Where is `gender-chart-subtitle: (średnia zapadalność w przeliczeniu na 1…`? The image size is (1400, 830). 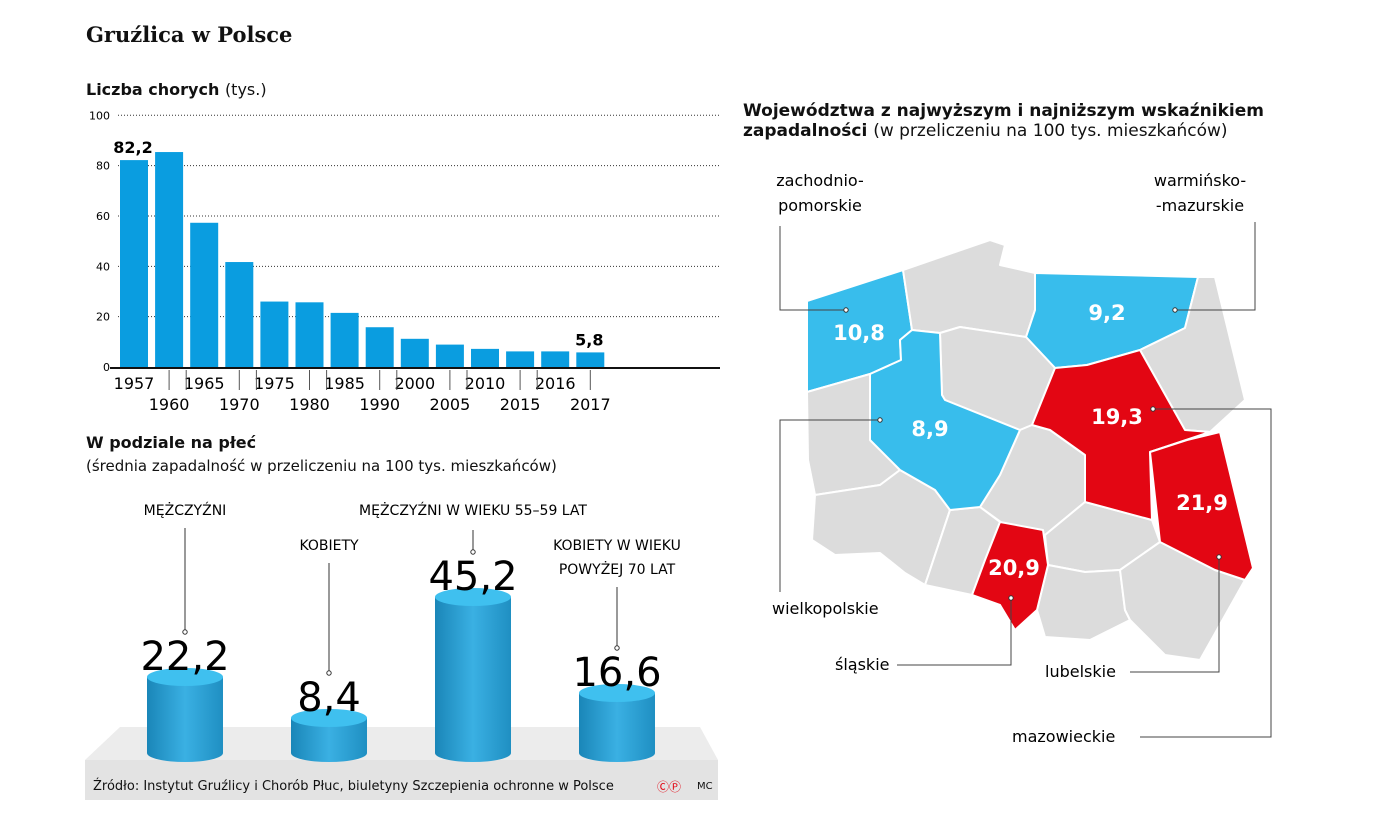
gender-chart-subtitle: (średnia zapadalność w przeliczeniu na 1… is located at coordinates (321, 466).